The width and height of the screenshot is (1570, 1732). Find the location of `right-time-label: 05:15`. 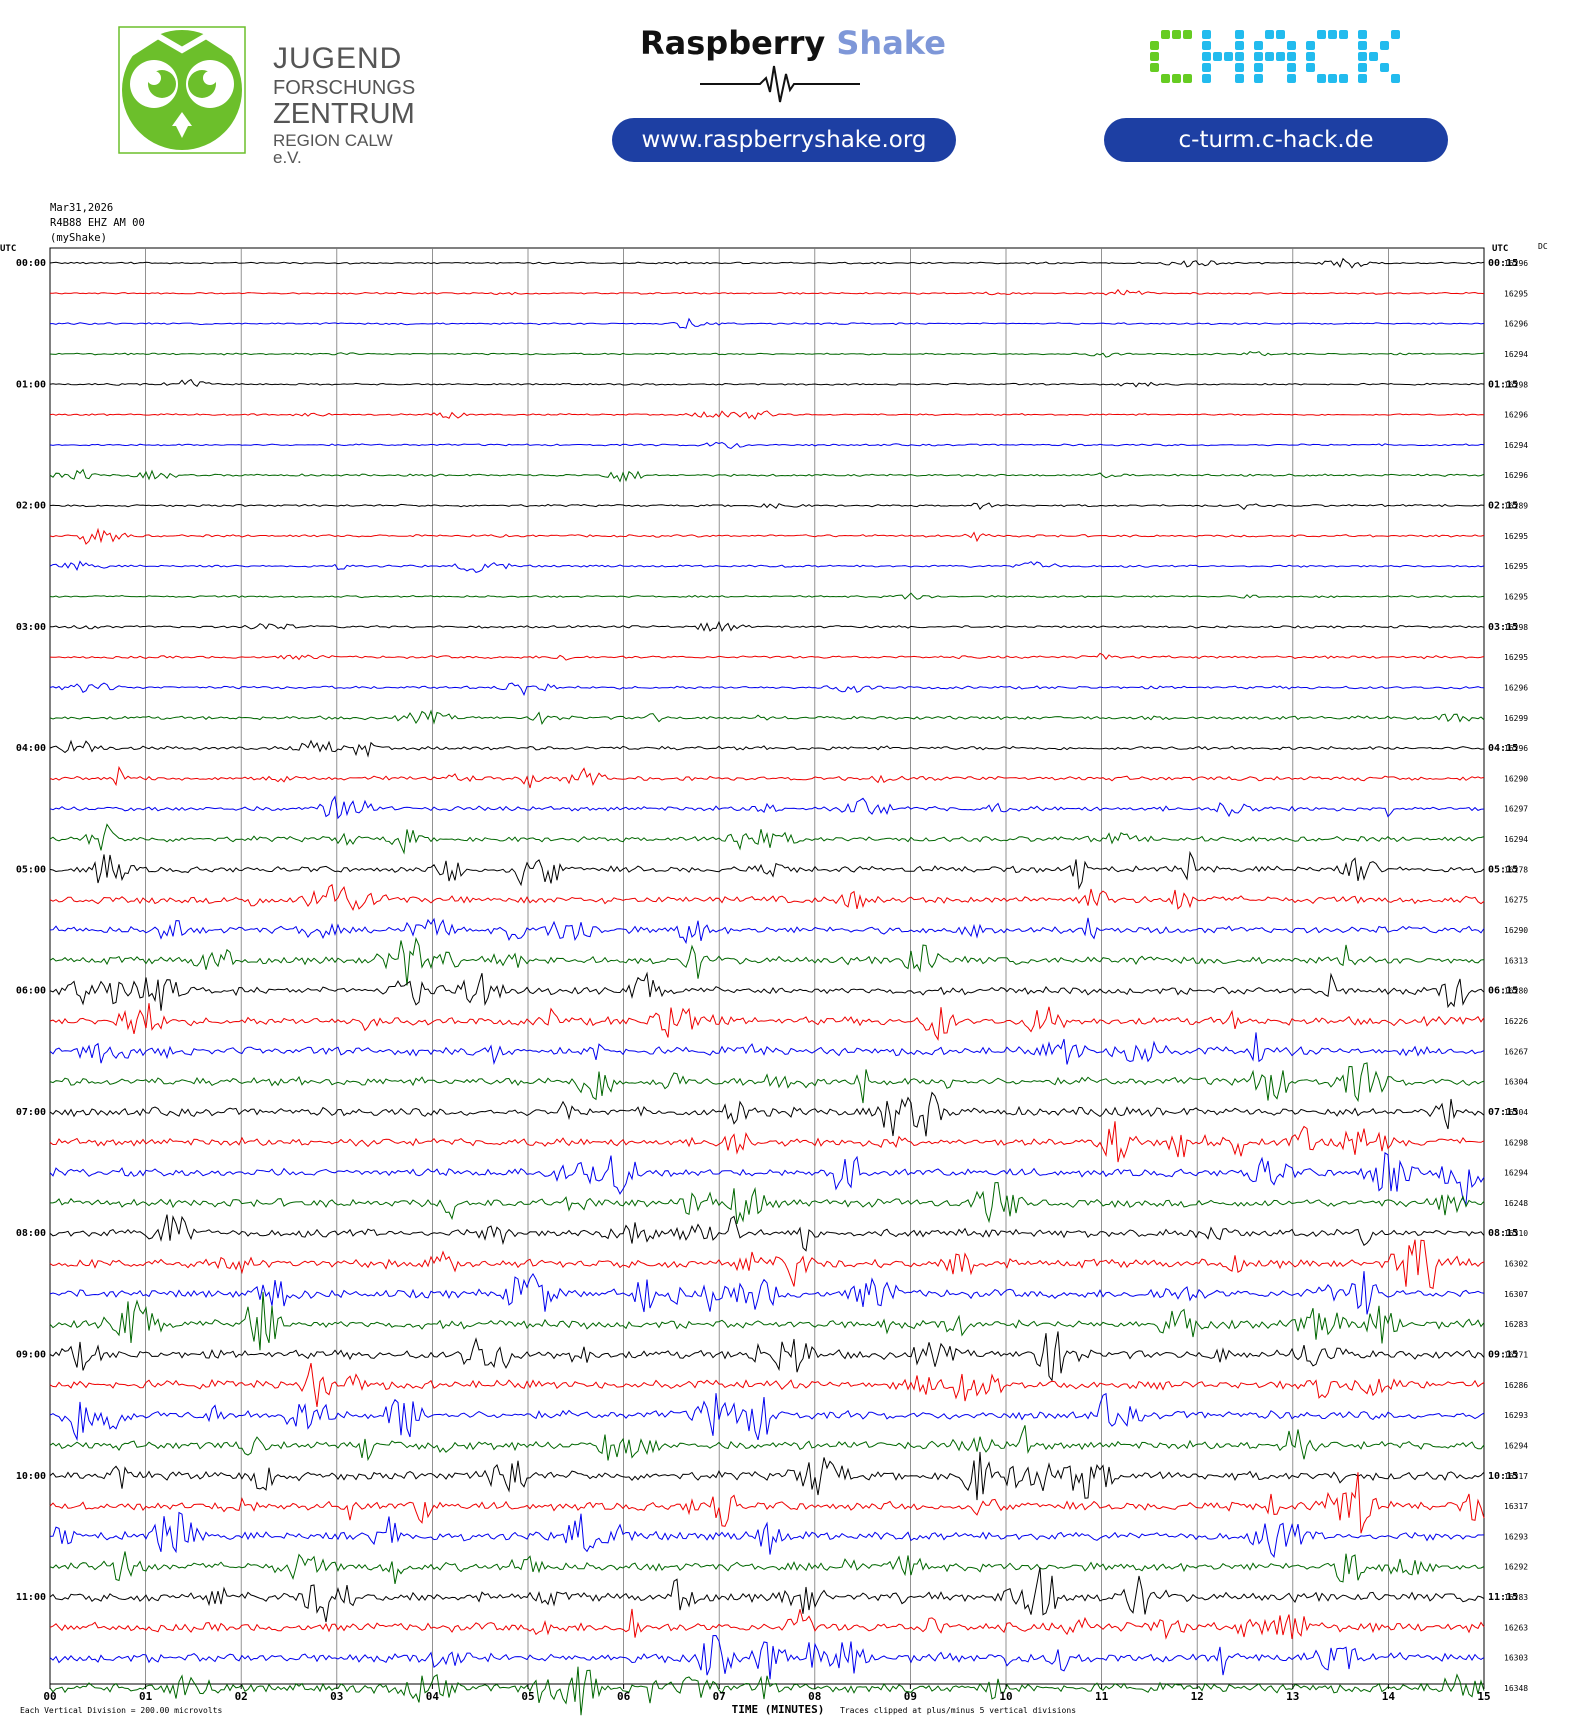

right-time-label: 05:15 is located at coordinates (1503, 869).